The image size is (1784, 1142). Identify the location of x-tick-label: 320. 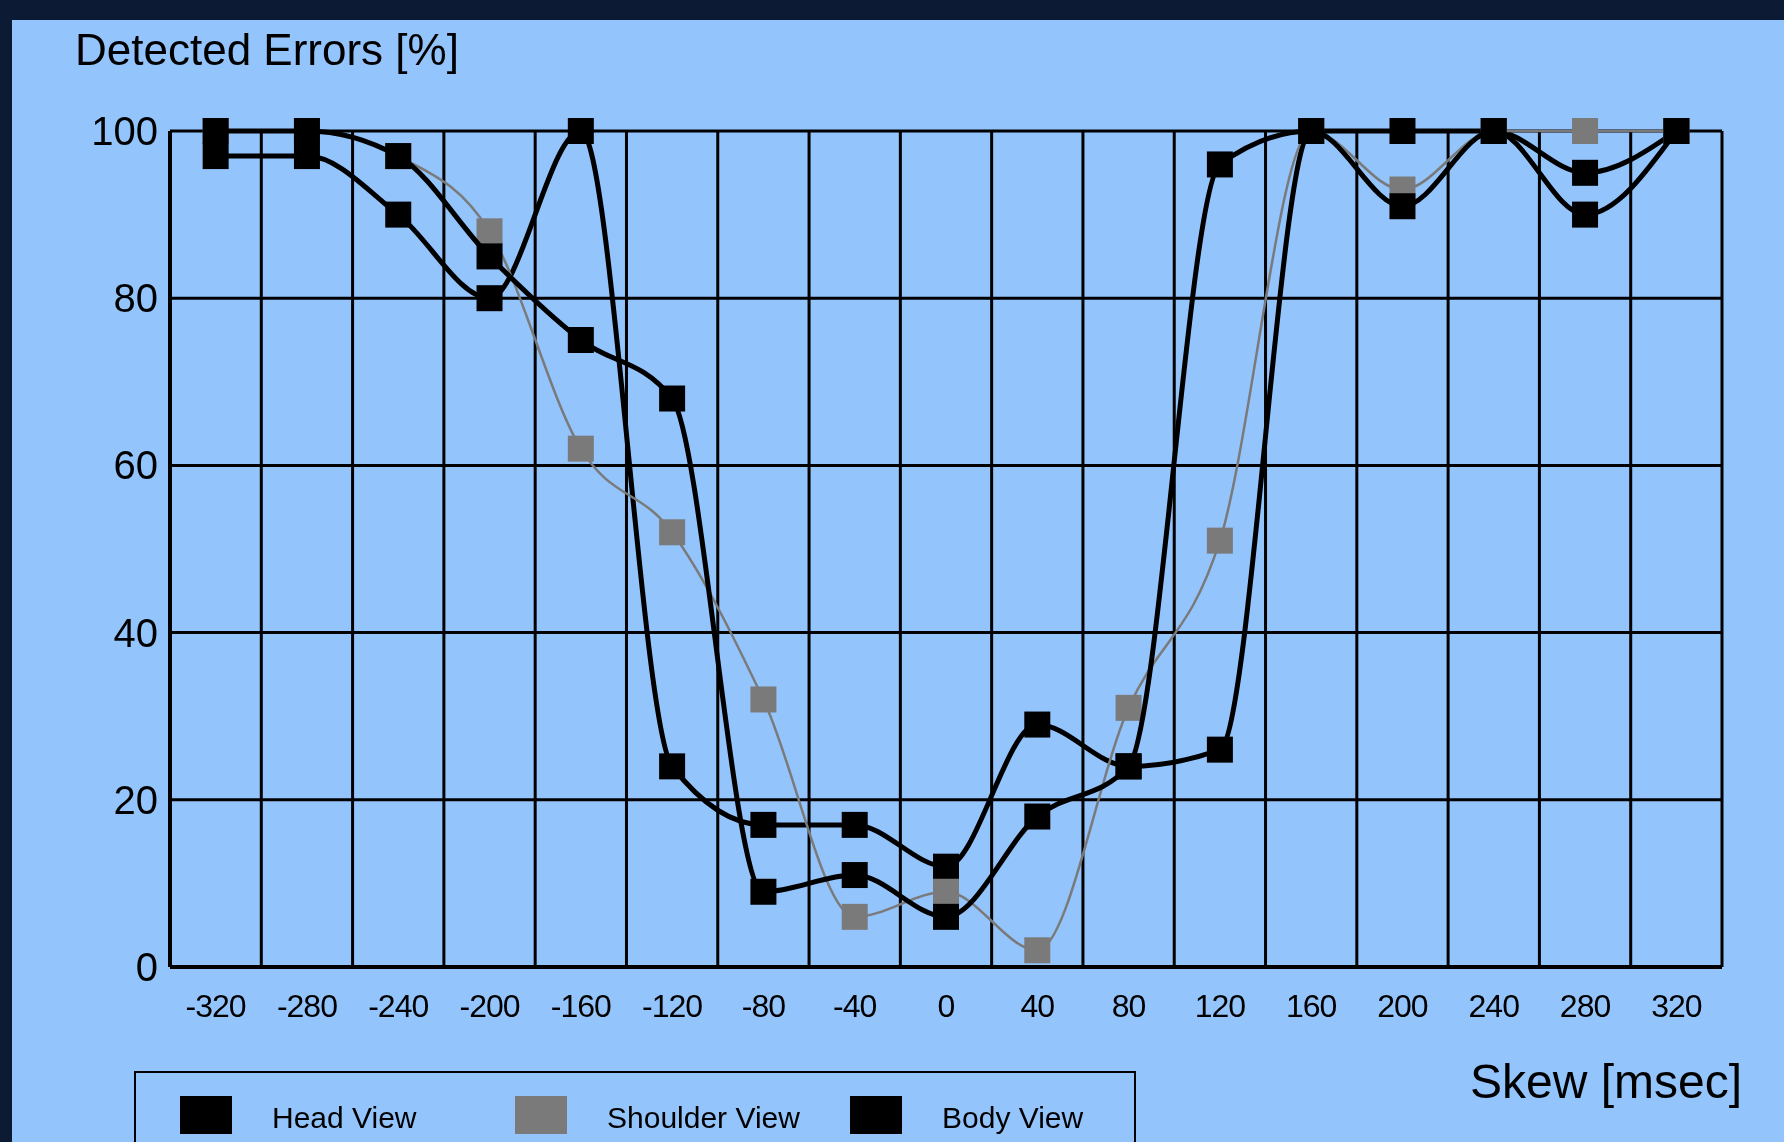
(1676, 1006).